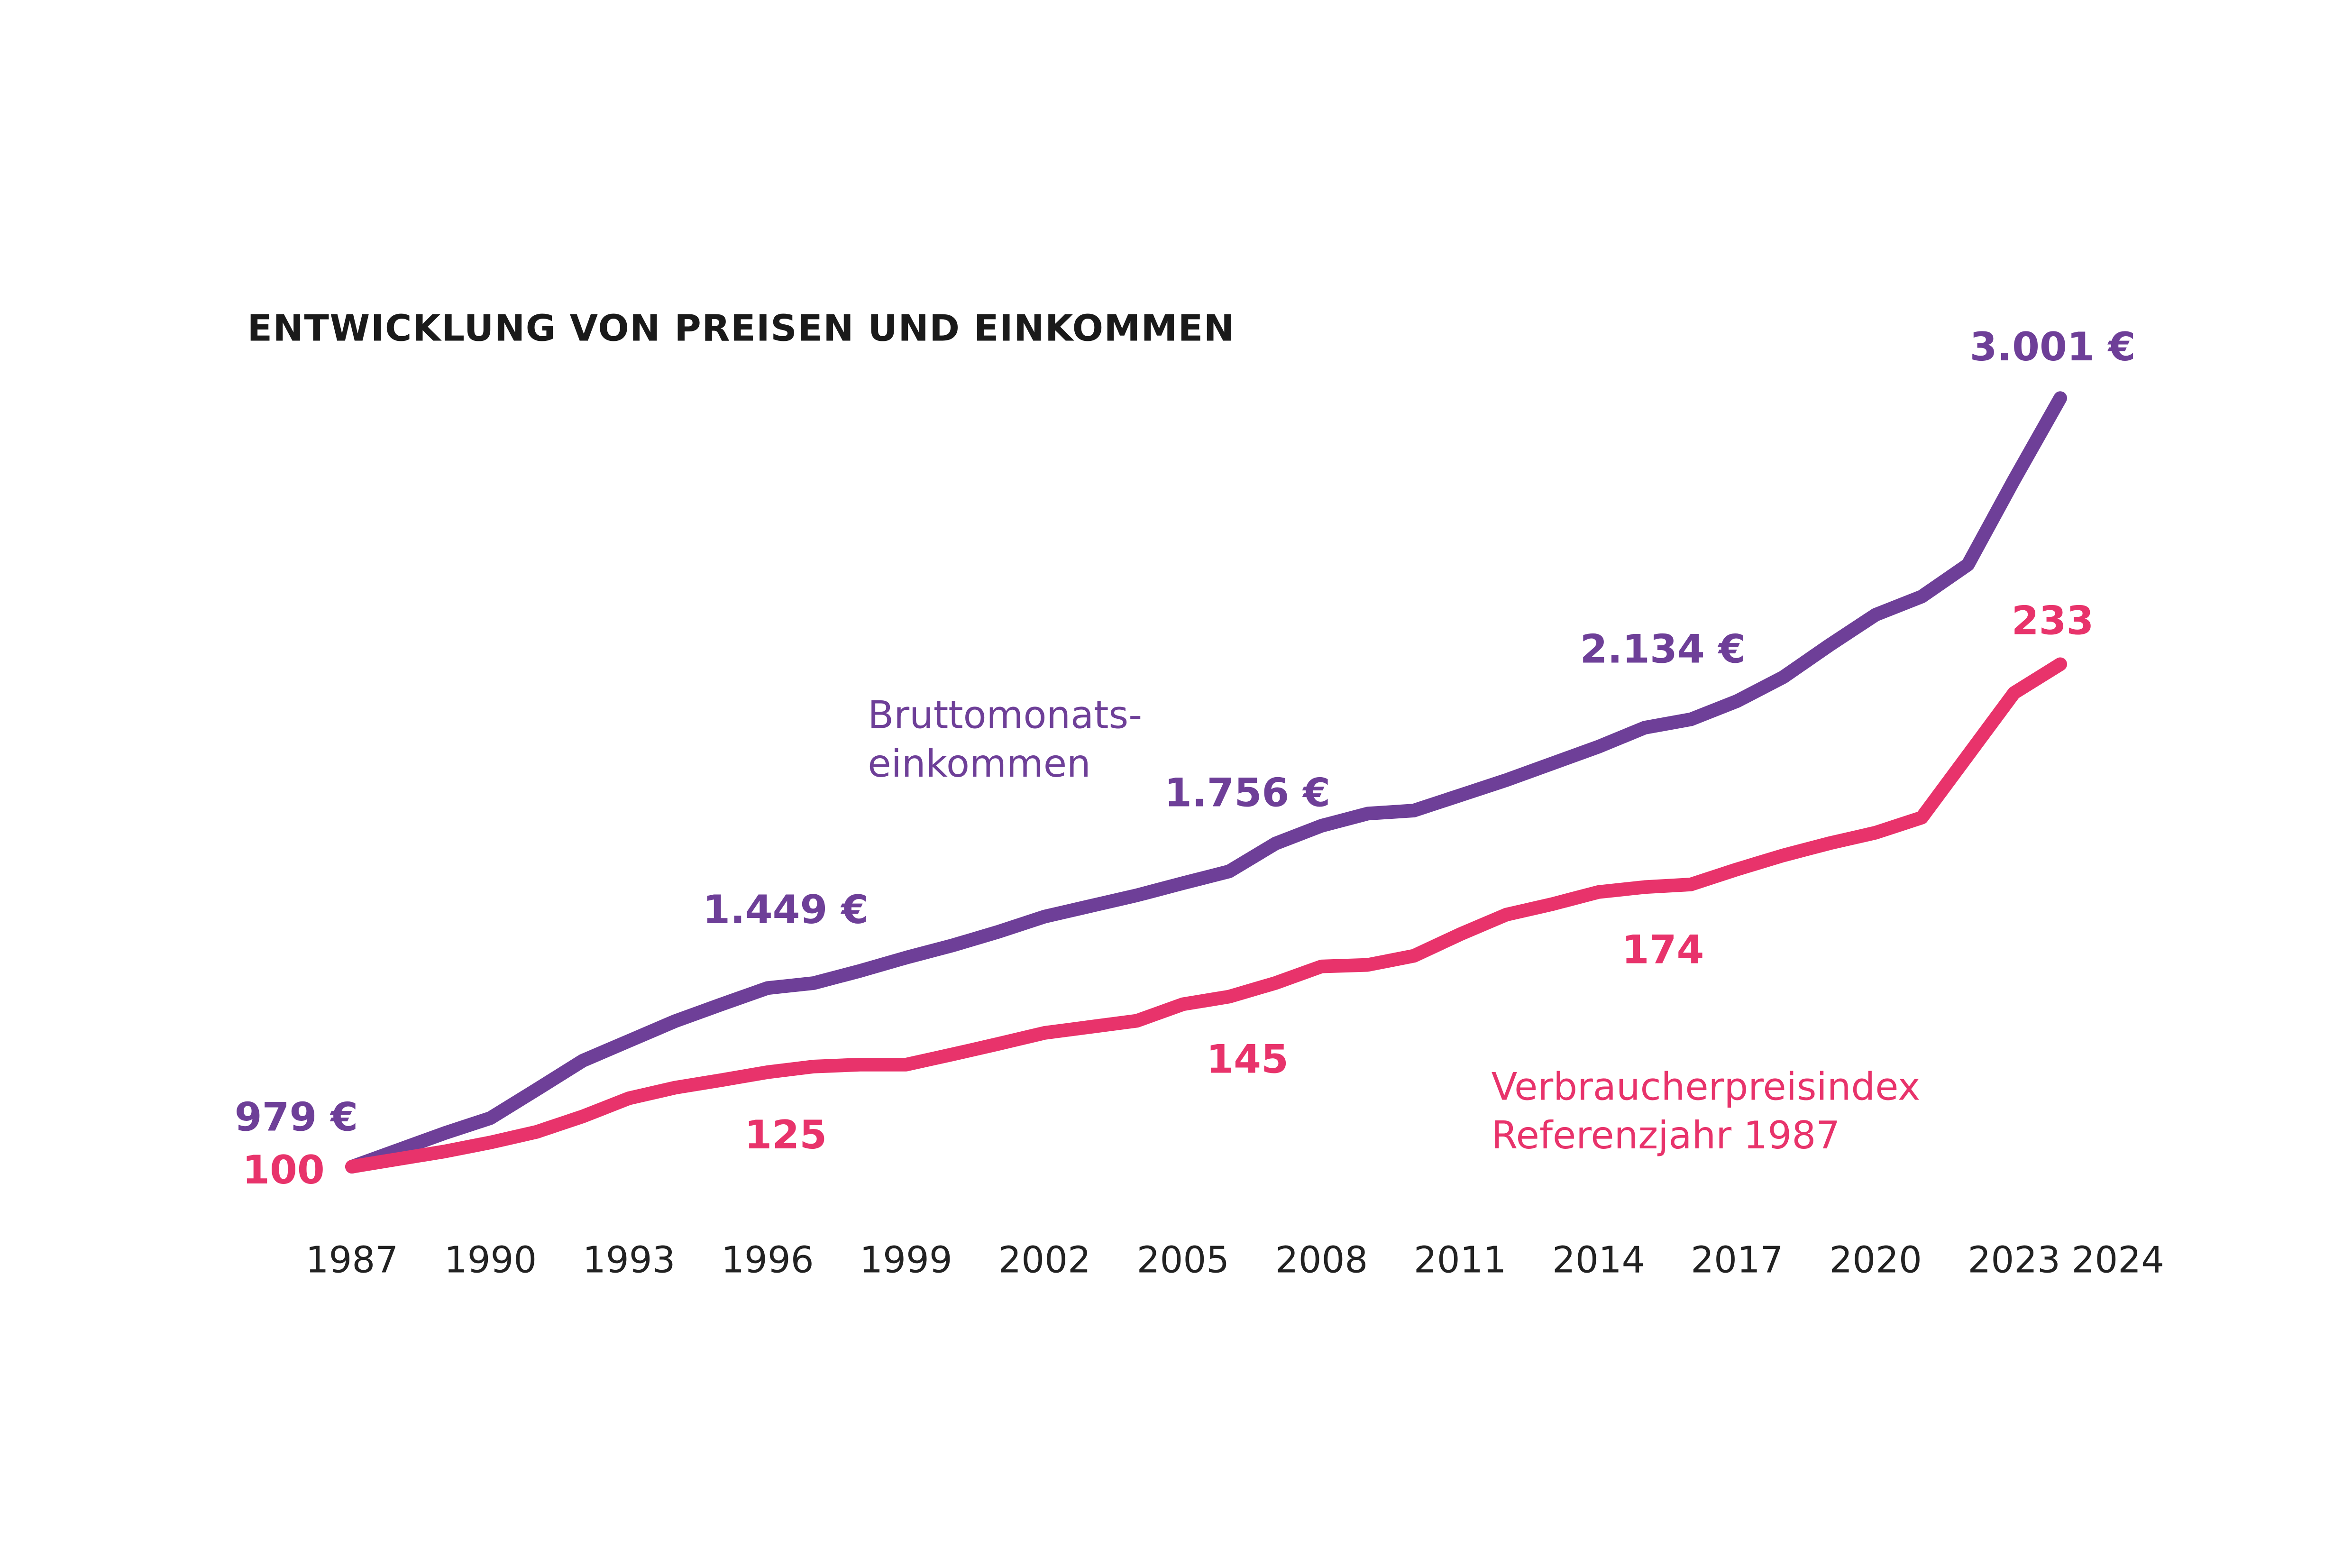  I want to click on x-tick-label: 2017, so click(1737, 1260).